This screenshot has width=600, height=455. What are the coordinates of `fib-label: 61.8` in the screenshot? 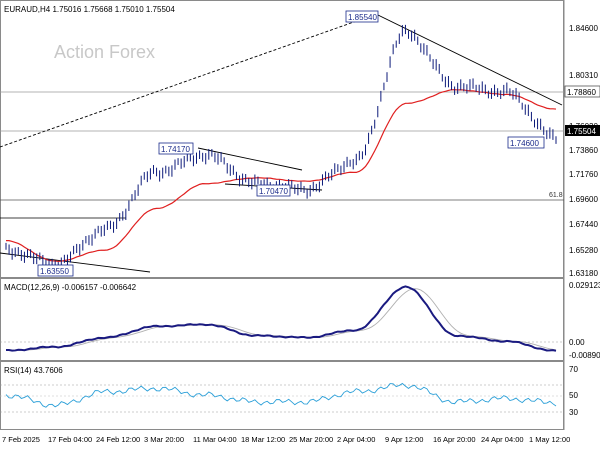 It's located at (556, 195).